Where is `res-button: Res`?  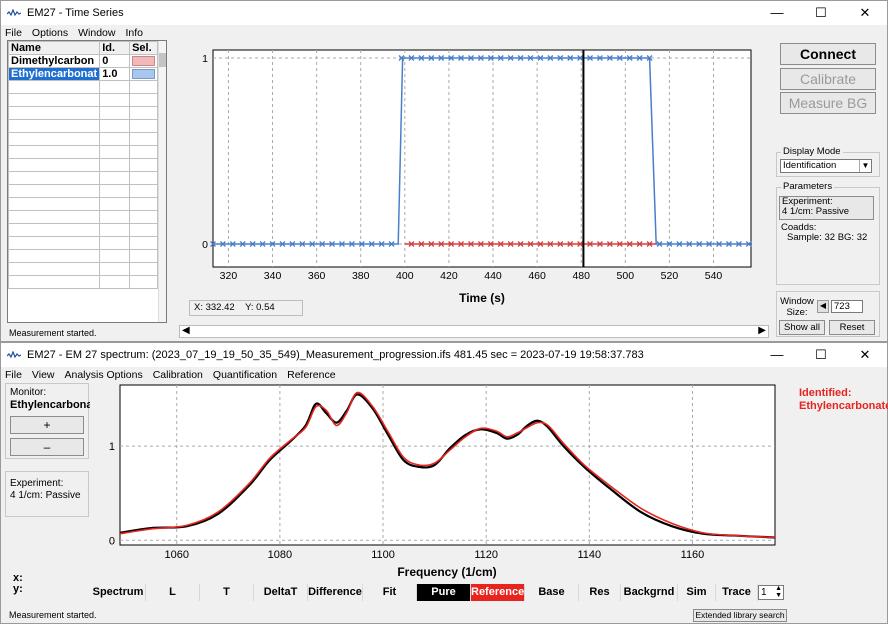
res-button: Res is located at coordinates (600, 592).